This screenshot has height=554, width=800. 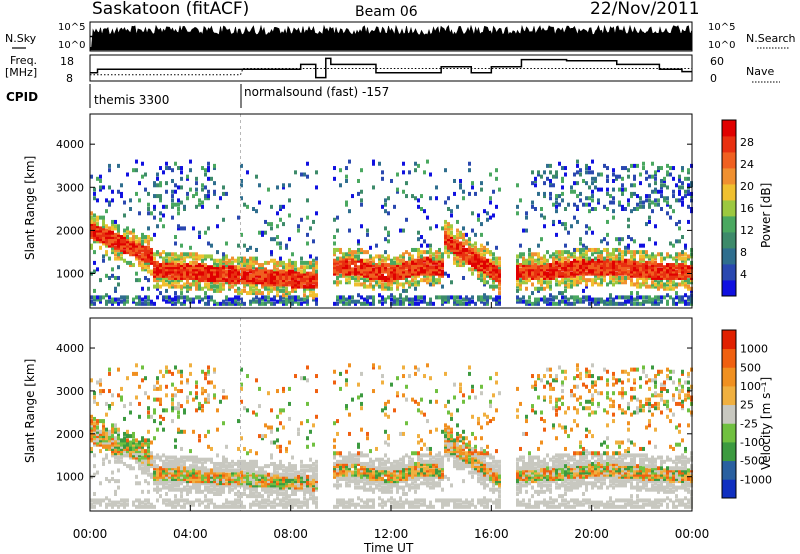 What do you see at coordinates (71, 45) in the screenshot?
I see `nsky-tick-bottom: 10^0` at bounding box center [71, 45].